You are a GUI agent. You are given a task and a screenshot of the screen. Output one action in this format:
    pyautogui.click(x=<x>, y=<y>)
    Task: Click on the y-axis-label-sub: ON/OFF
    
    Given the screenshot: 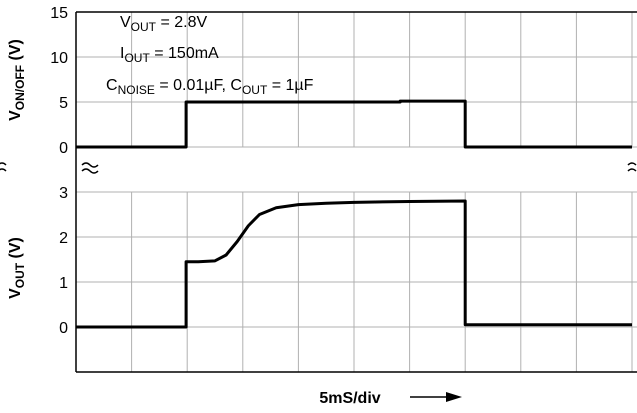 What is the action you would take?
    pyautogui.click(x=20, y=87)
    